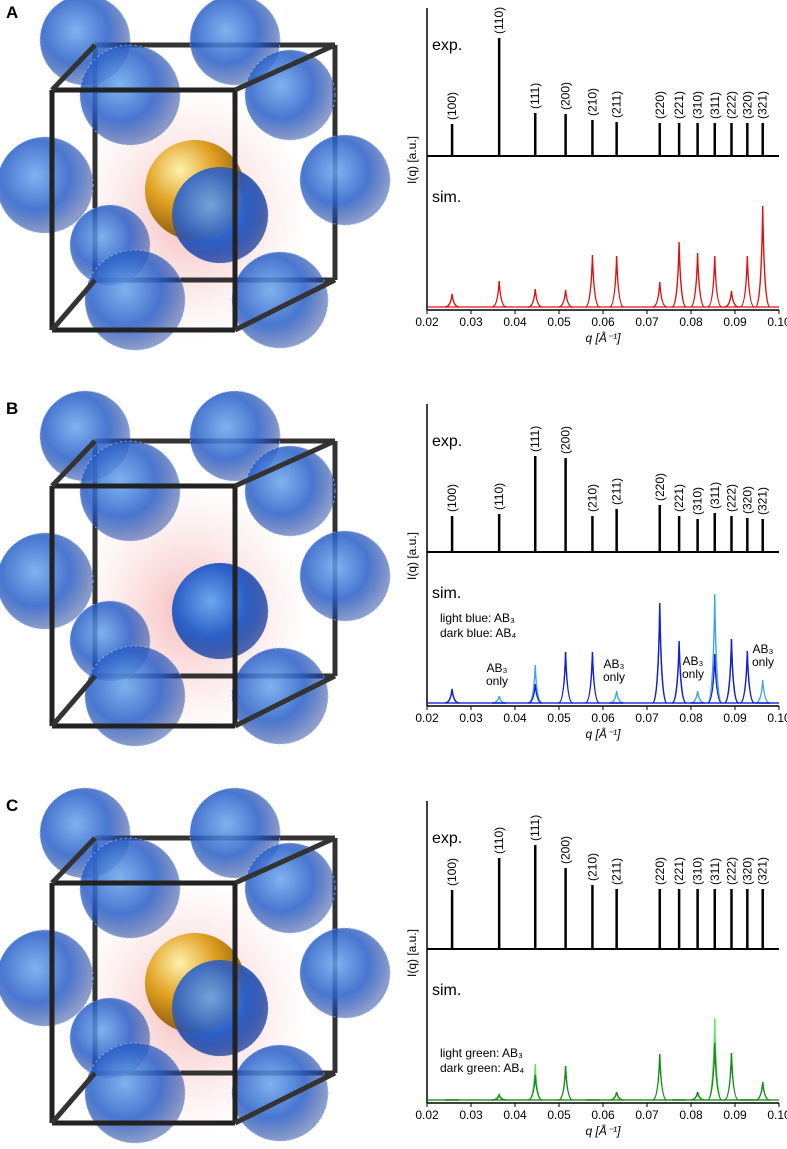 Image resolution: width=787 pixels, height=1149 pixels. What do you see at coordinates (515, 322) in the screenshot?
I see `x-tick-label: 0.04` at bounding box center [515, 322].